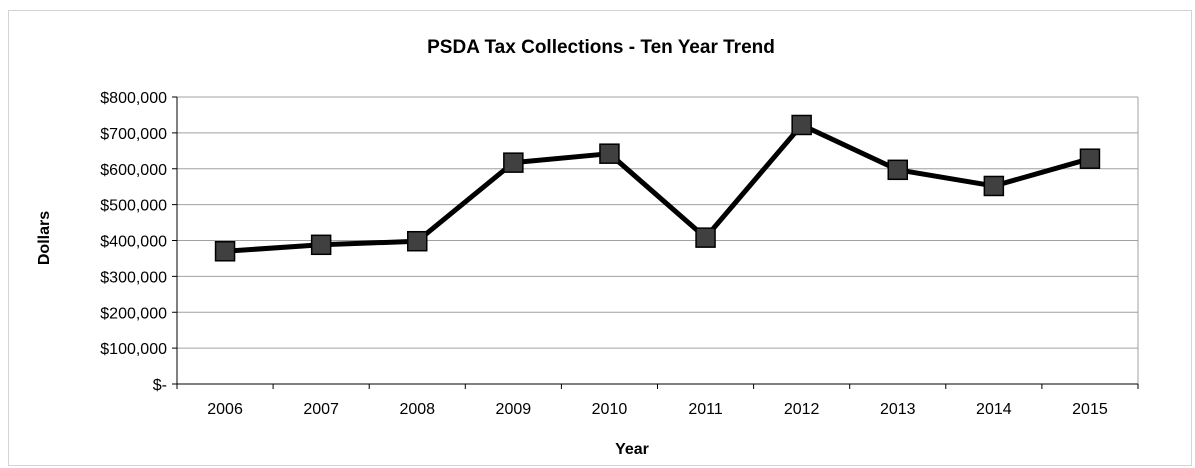  What do you see at coordinates (514, 409) in the screenshot?
I see `x-tick-label: 2009` at bounding box center [514, 409].